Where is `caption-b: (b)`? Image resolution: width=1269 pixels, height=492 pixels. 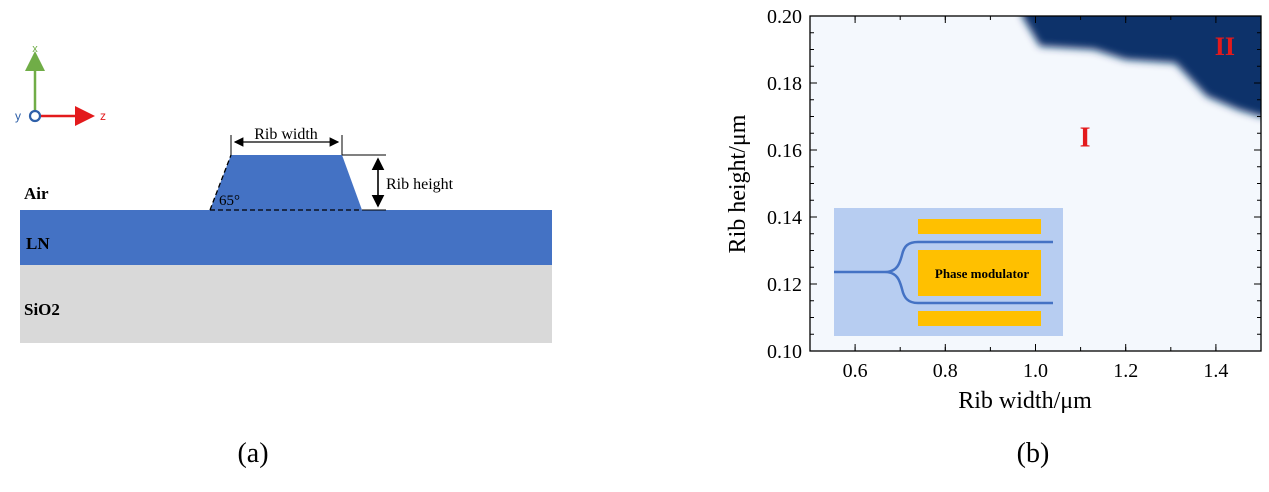 caption-b: (b) is located at coordinates (1033, 453).